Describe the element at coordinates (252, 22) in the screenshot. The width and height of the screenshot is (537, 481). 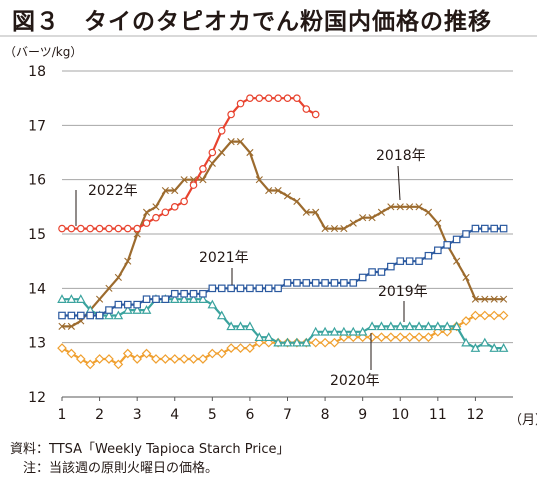
I see `chart-title: 図３ タイのタピオカでん粉国内価格の推移` at that location.